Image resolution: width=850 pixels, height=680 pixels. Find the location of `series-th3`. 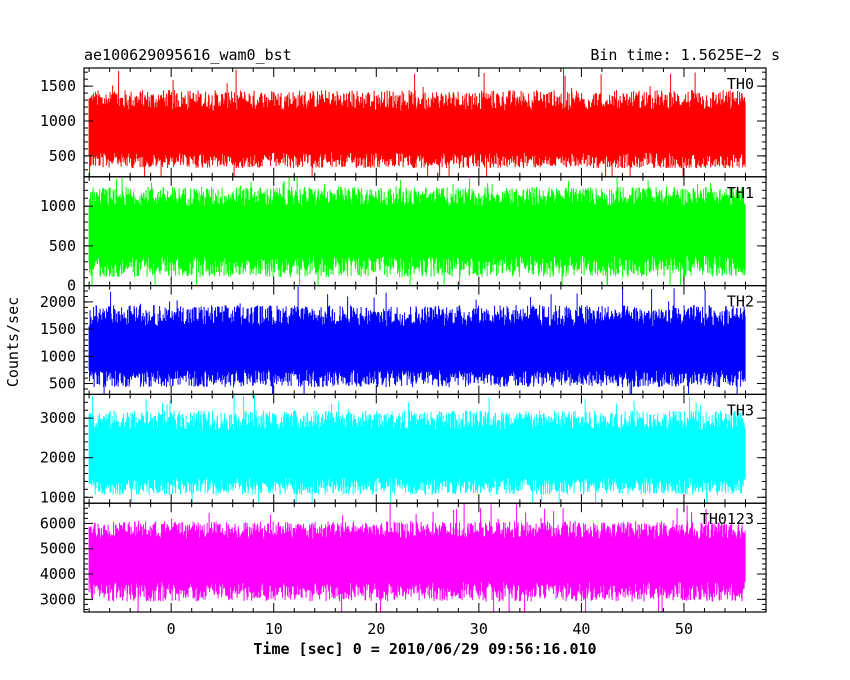

series-th3 is located at coordinates (417, 449).